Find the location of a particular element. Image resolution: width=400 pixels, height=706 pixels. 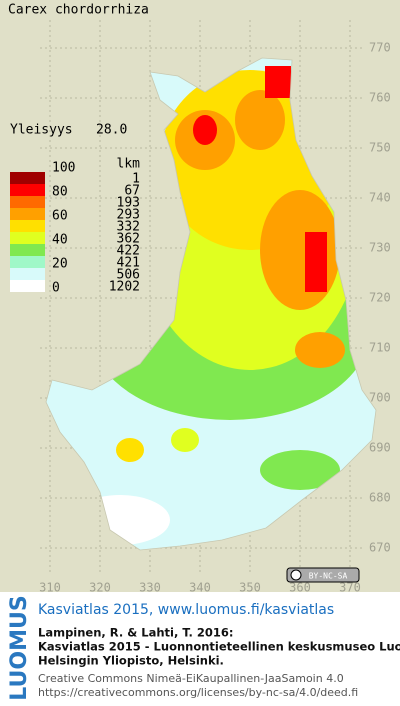

legend-scale-label: 80 is located at coordinates (60, 192).